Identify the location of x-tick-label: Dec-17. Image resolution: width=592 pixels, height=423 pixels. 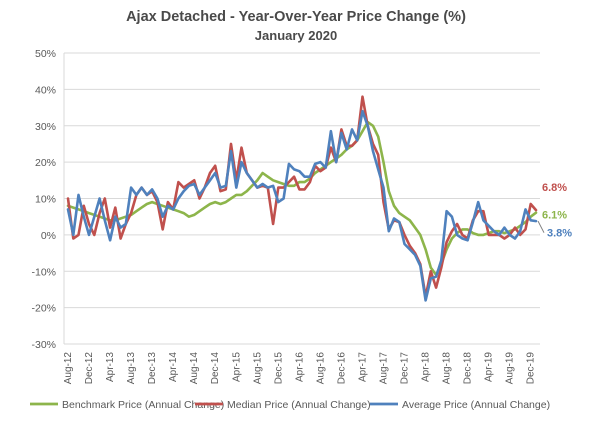
(405, 368).